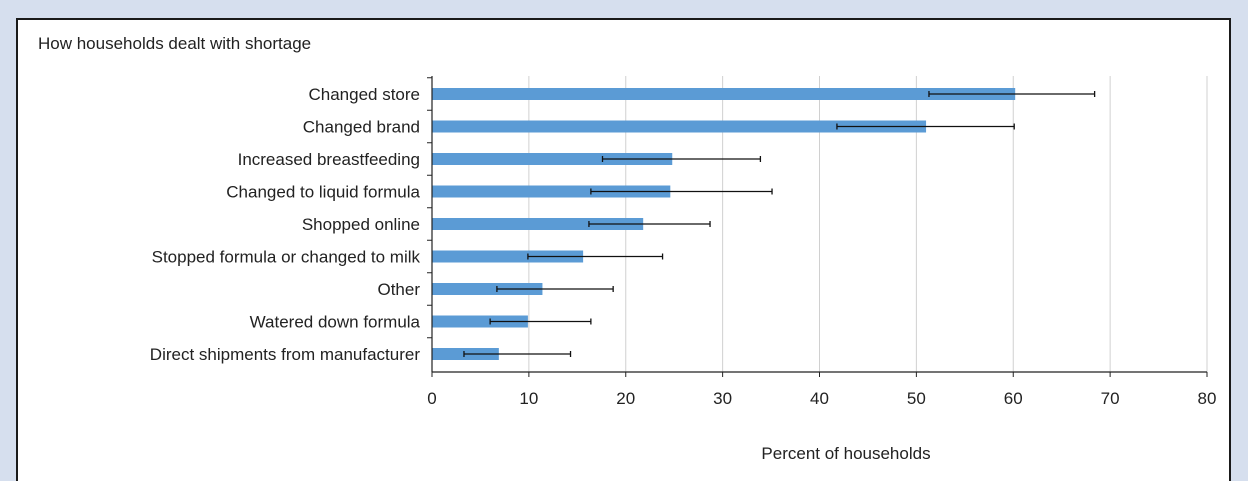  Describe the element at coordinates (1207, 398) in the screenshot. I see `x-tick-label: 80` at that location.